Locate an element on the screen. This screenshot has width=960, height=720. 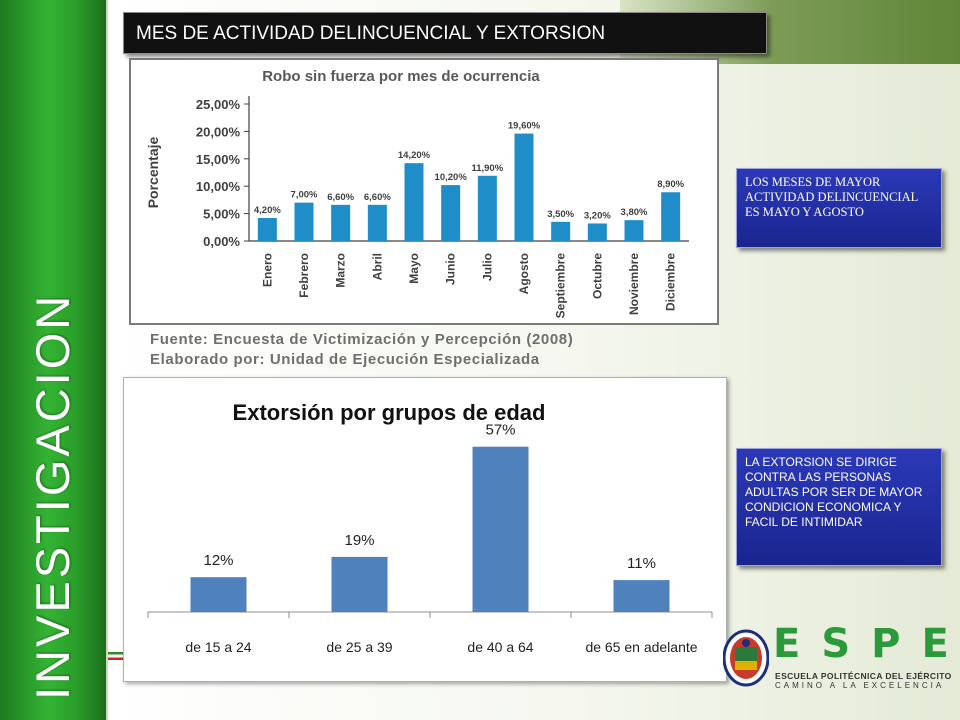
x-tick-label: Enero is located at coordinates (267, 270).